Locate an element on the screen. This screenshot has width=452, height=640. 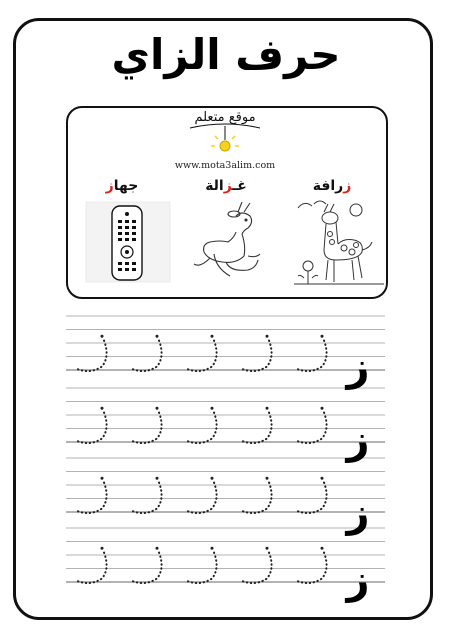
word-gazelle-before: غـ is located at coordinates (239, 186).